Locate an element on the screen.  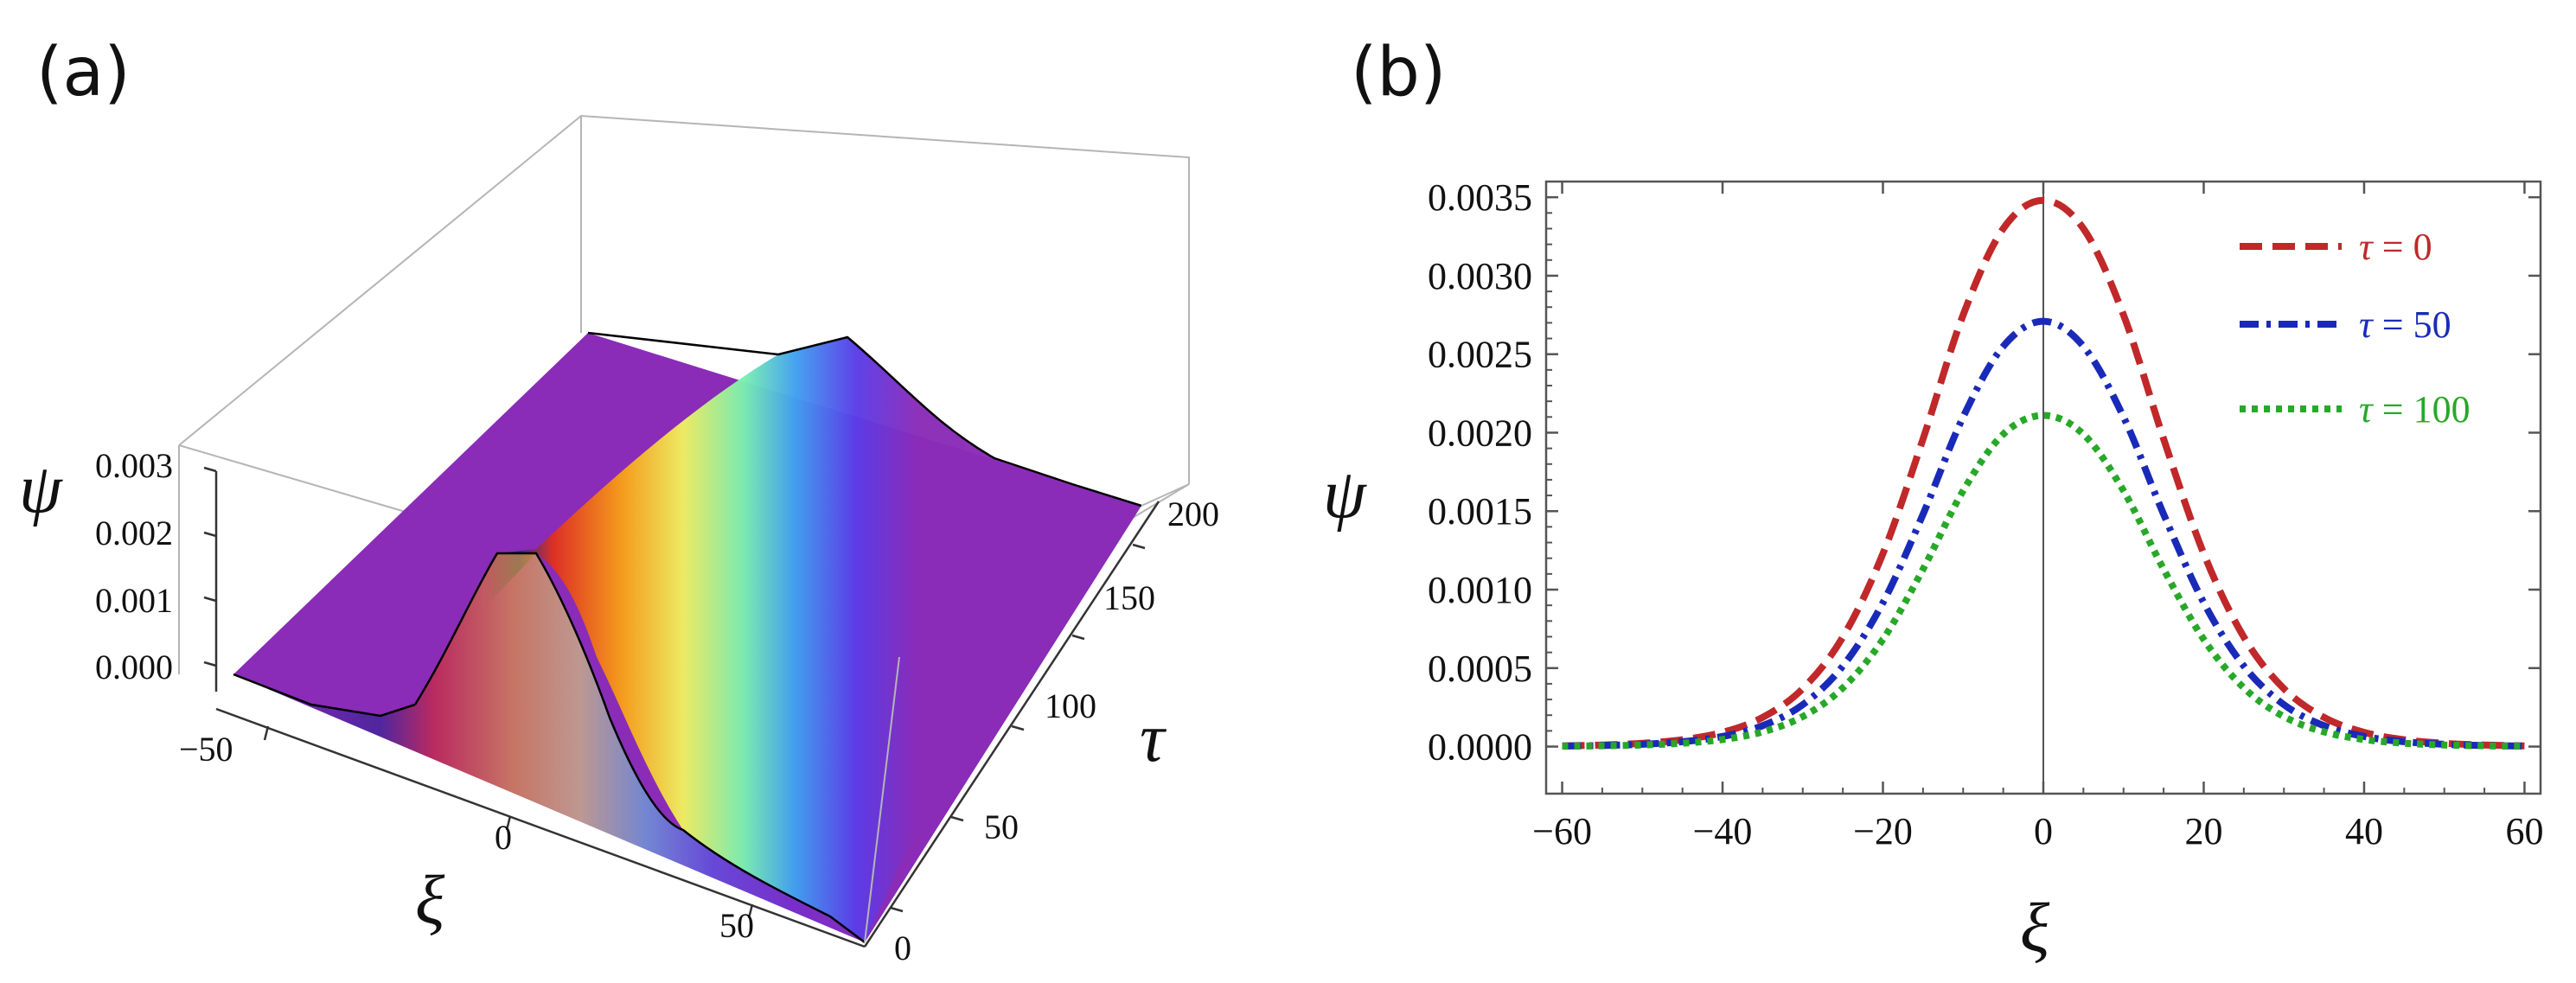
x-tick-label: −20 is located at coordinates (1883, 831).